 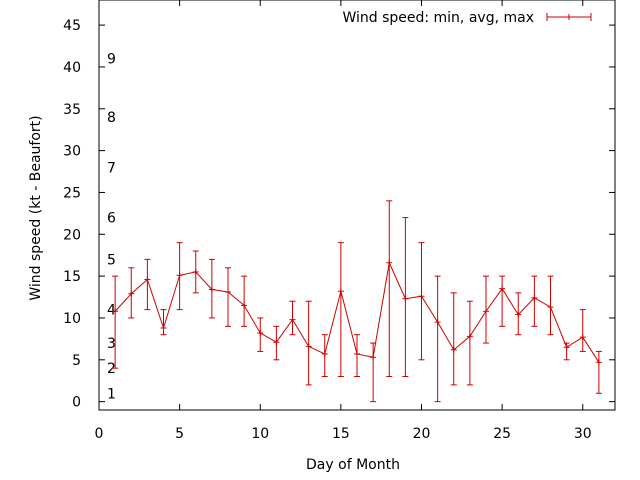 What do you see at coordinates (111, 369) in the screenshot?
I see `beaufort-label: 2` at bounding box center [111, 369].